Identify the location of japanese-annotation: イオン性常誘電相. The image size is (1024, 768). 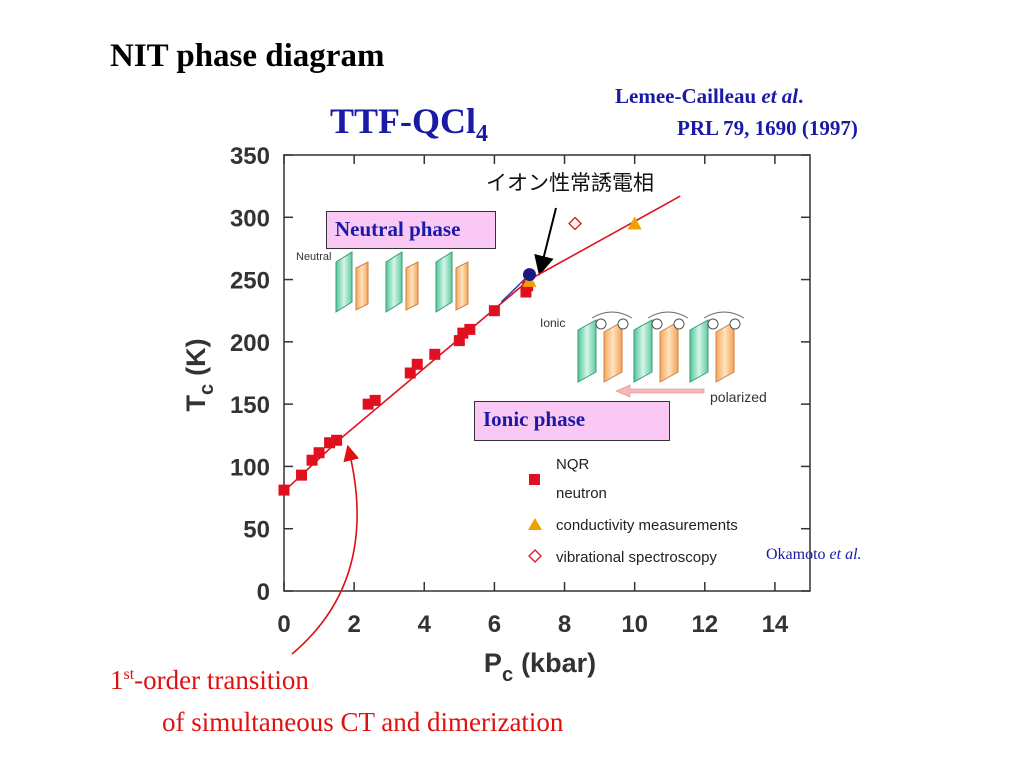
(570, 183).